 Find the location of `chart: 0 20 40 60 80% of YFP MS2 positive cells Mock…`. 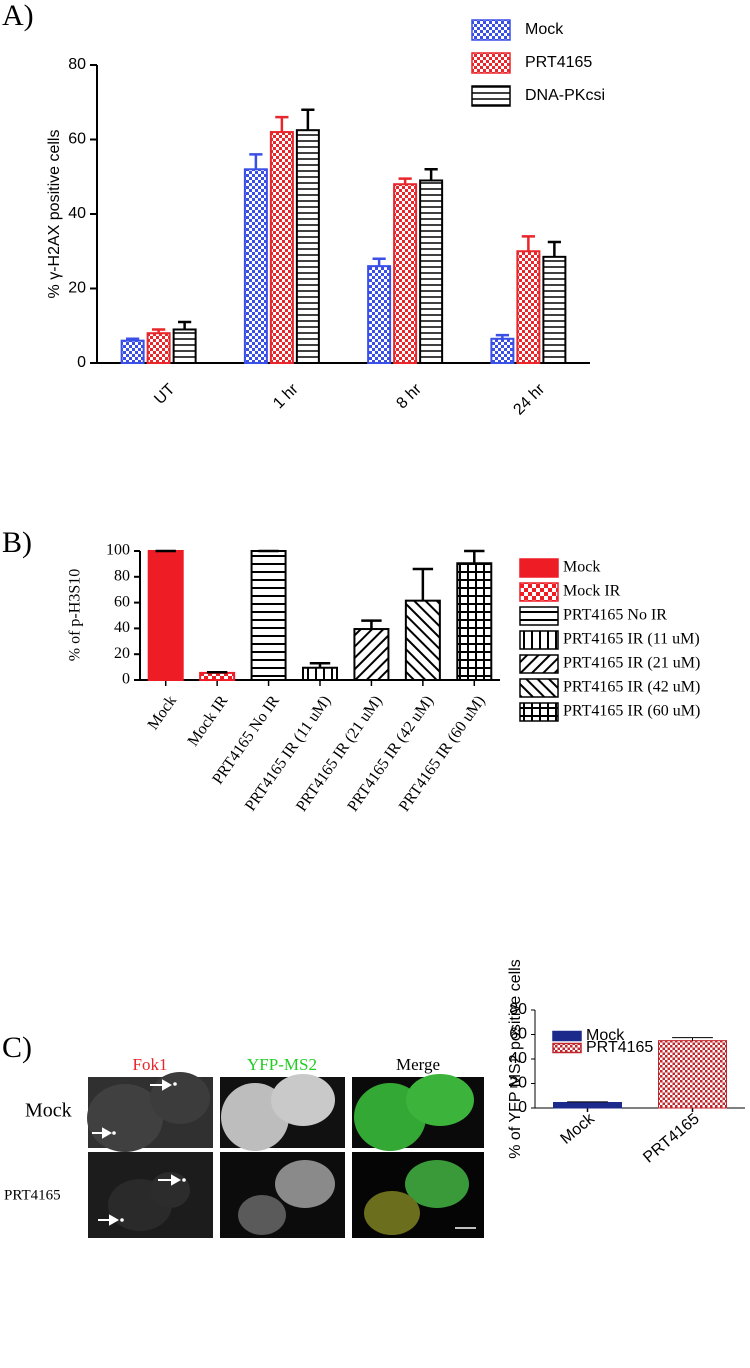

chart: 0 20 40 60 80% of YFP MS2 positive cells Mock… is located at coordinates (626, 1063).